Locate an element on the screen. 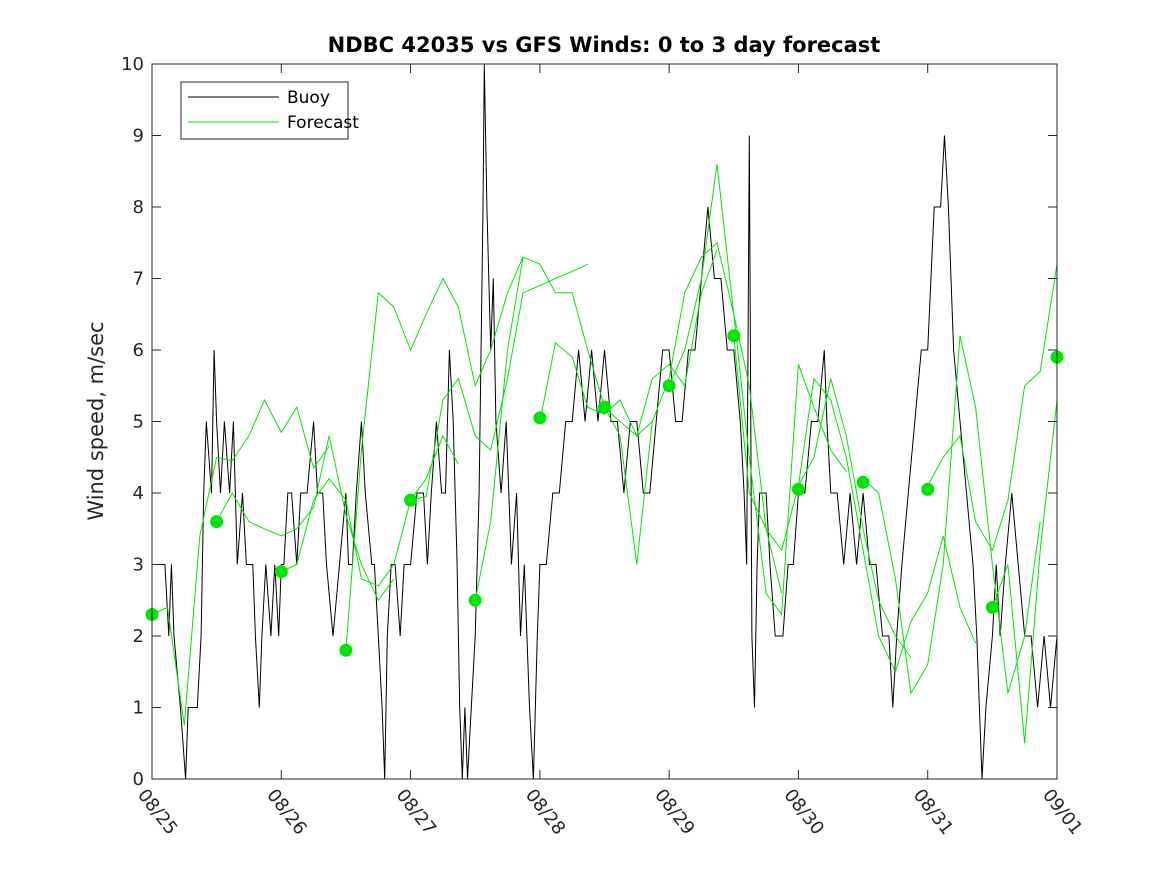 This screenshot has width=1167, height=875. y-tick-label-7: 7 is located at coordinates (138, 279).